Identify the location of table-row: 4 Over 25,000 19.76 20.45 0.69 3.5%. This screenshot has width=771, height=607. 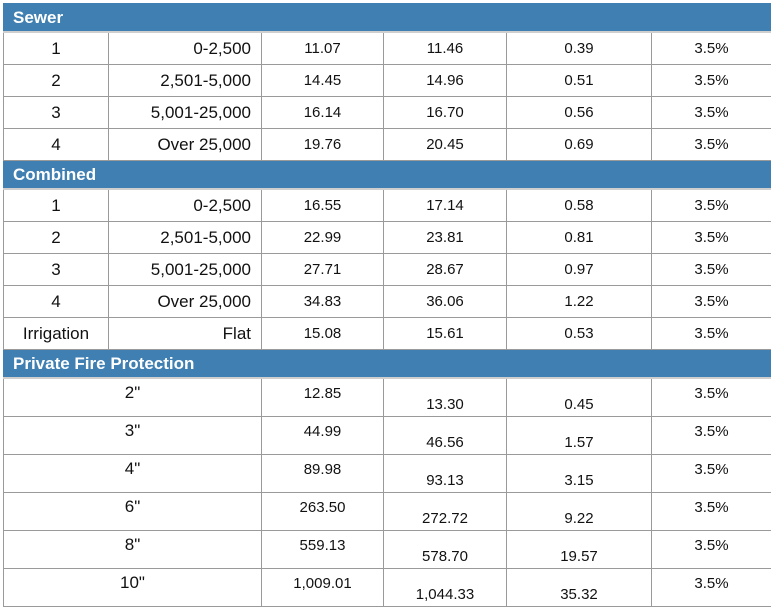
(387, 145).